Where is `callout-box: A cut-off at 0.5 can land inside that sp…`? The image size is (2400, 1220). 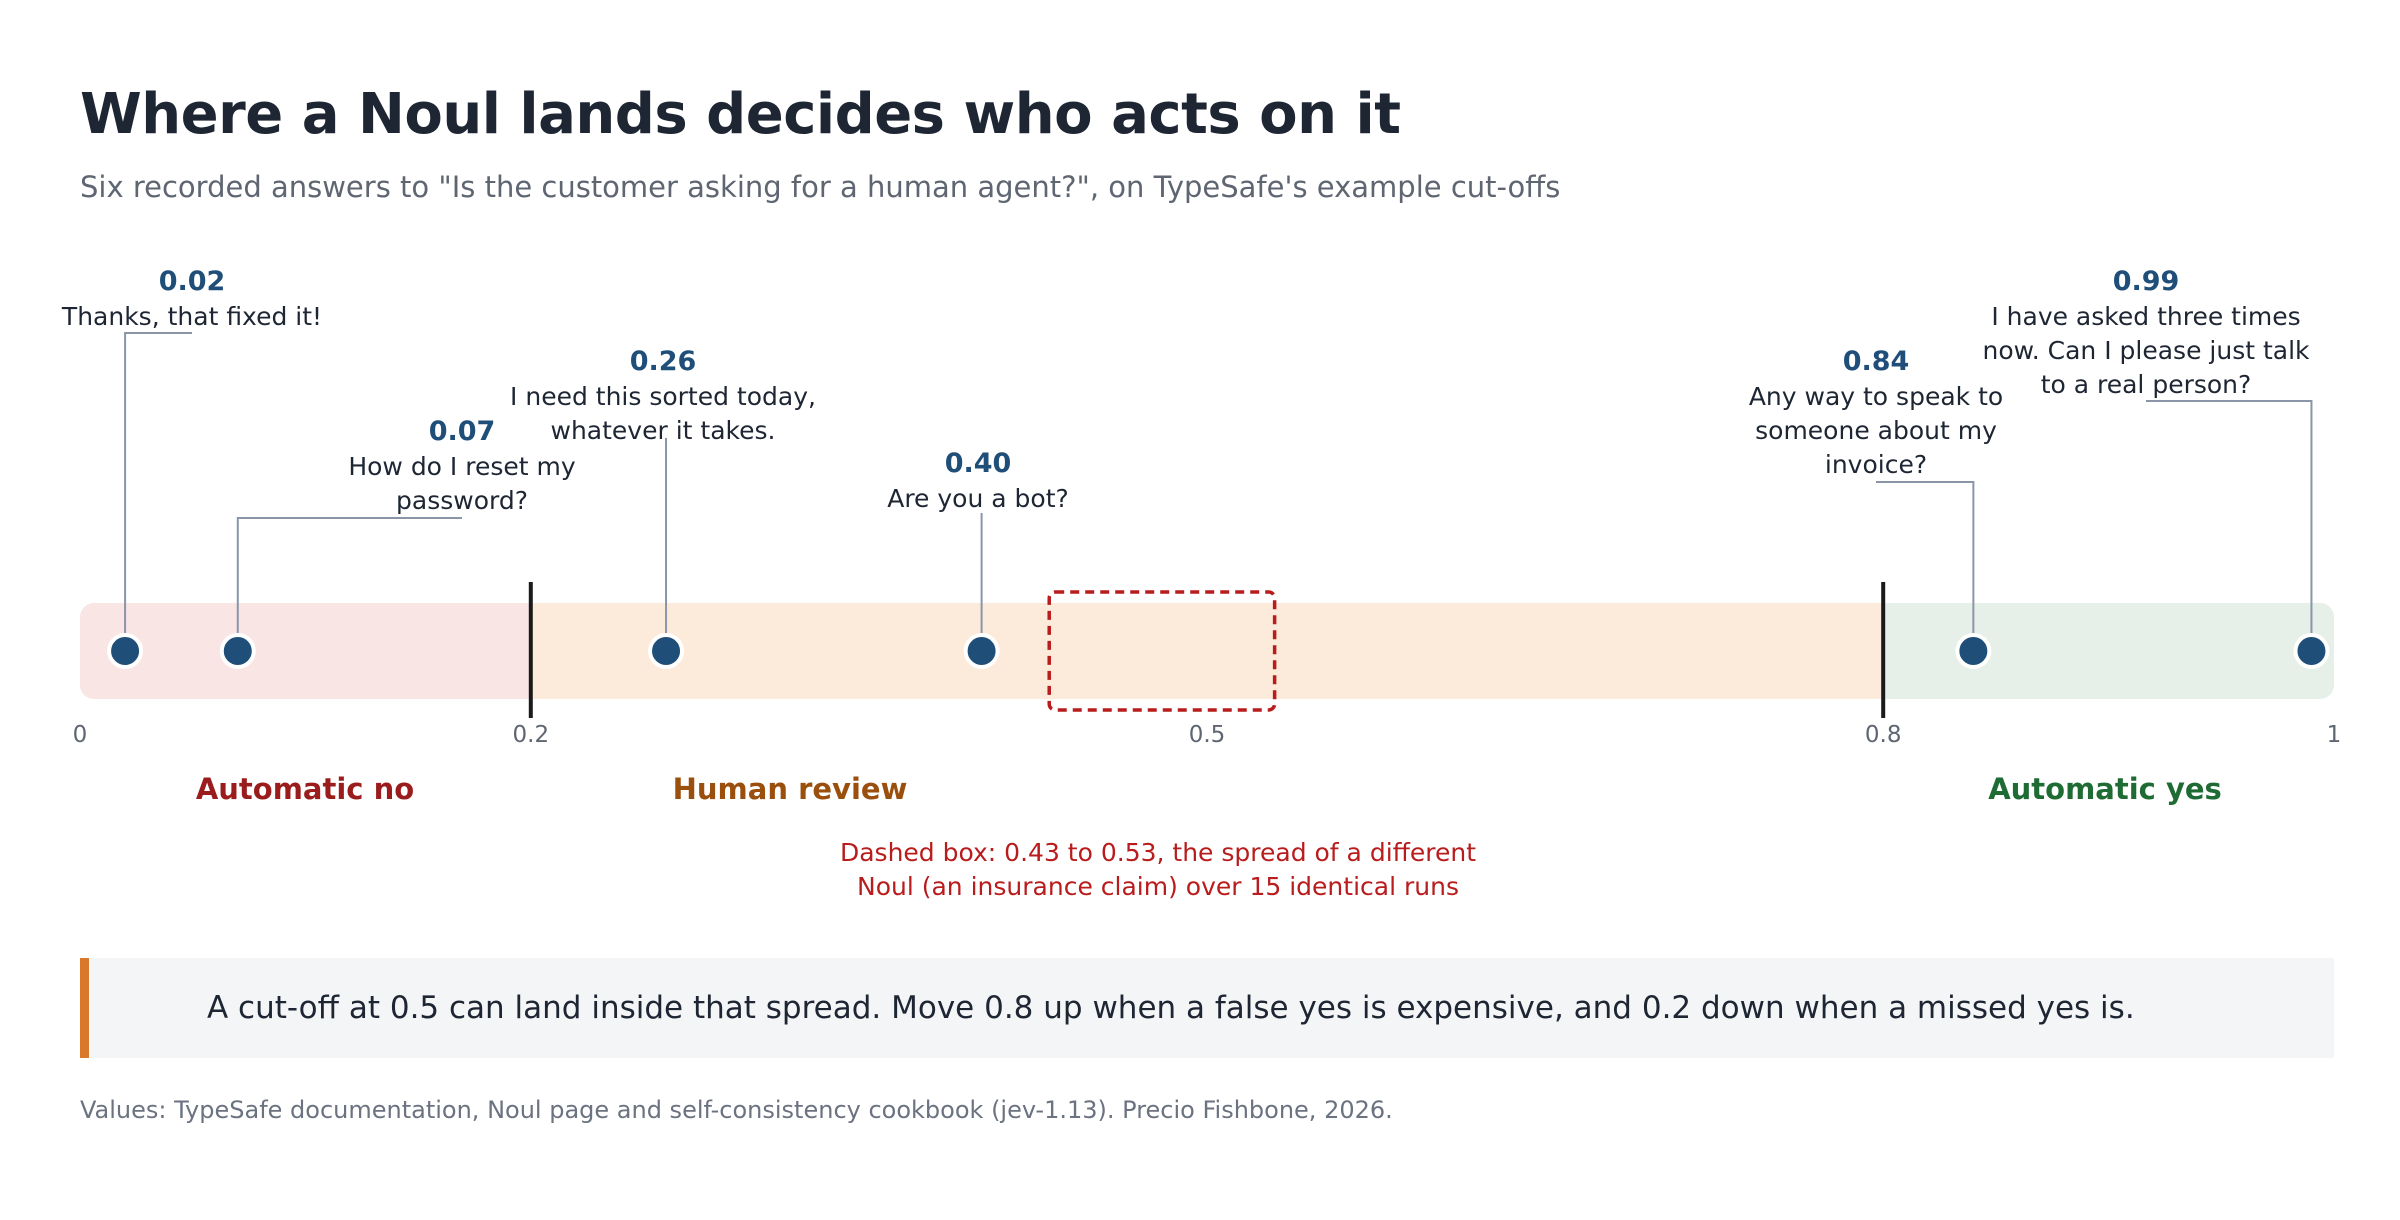 callout-box: A cut-off at 0.5 can land inside that sp… is located at coordinates (1207, 1008).